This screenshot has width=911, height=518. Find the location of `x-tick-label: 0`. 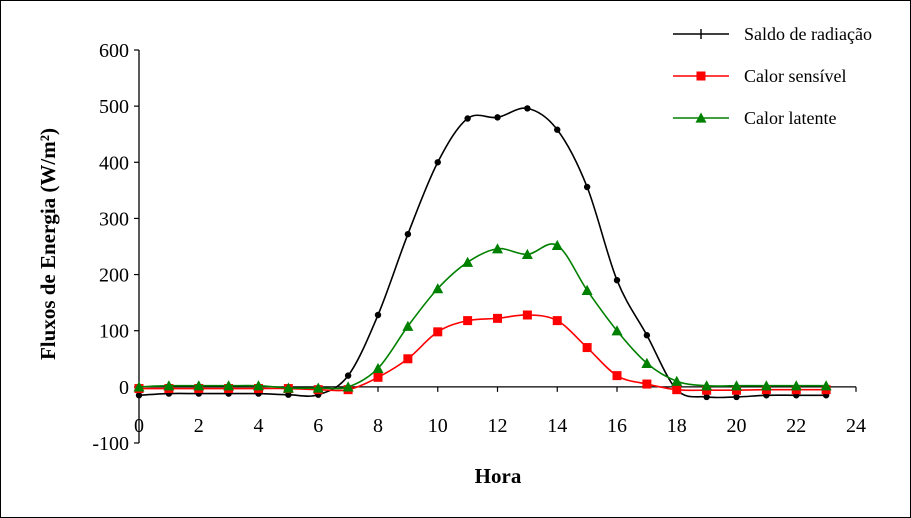

x-tick-label: 0 is located at coordinates (139, 426).